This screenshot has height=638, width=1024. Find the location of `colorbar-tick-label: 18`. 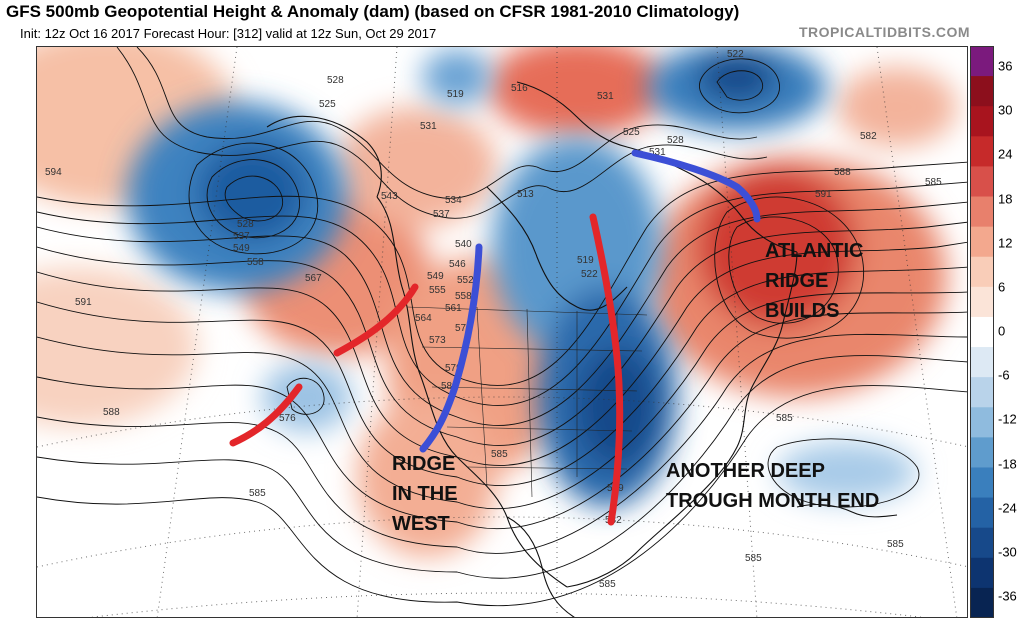

colorbar-tick-label: 18 is located at coordinates (1005, 198).